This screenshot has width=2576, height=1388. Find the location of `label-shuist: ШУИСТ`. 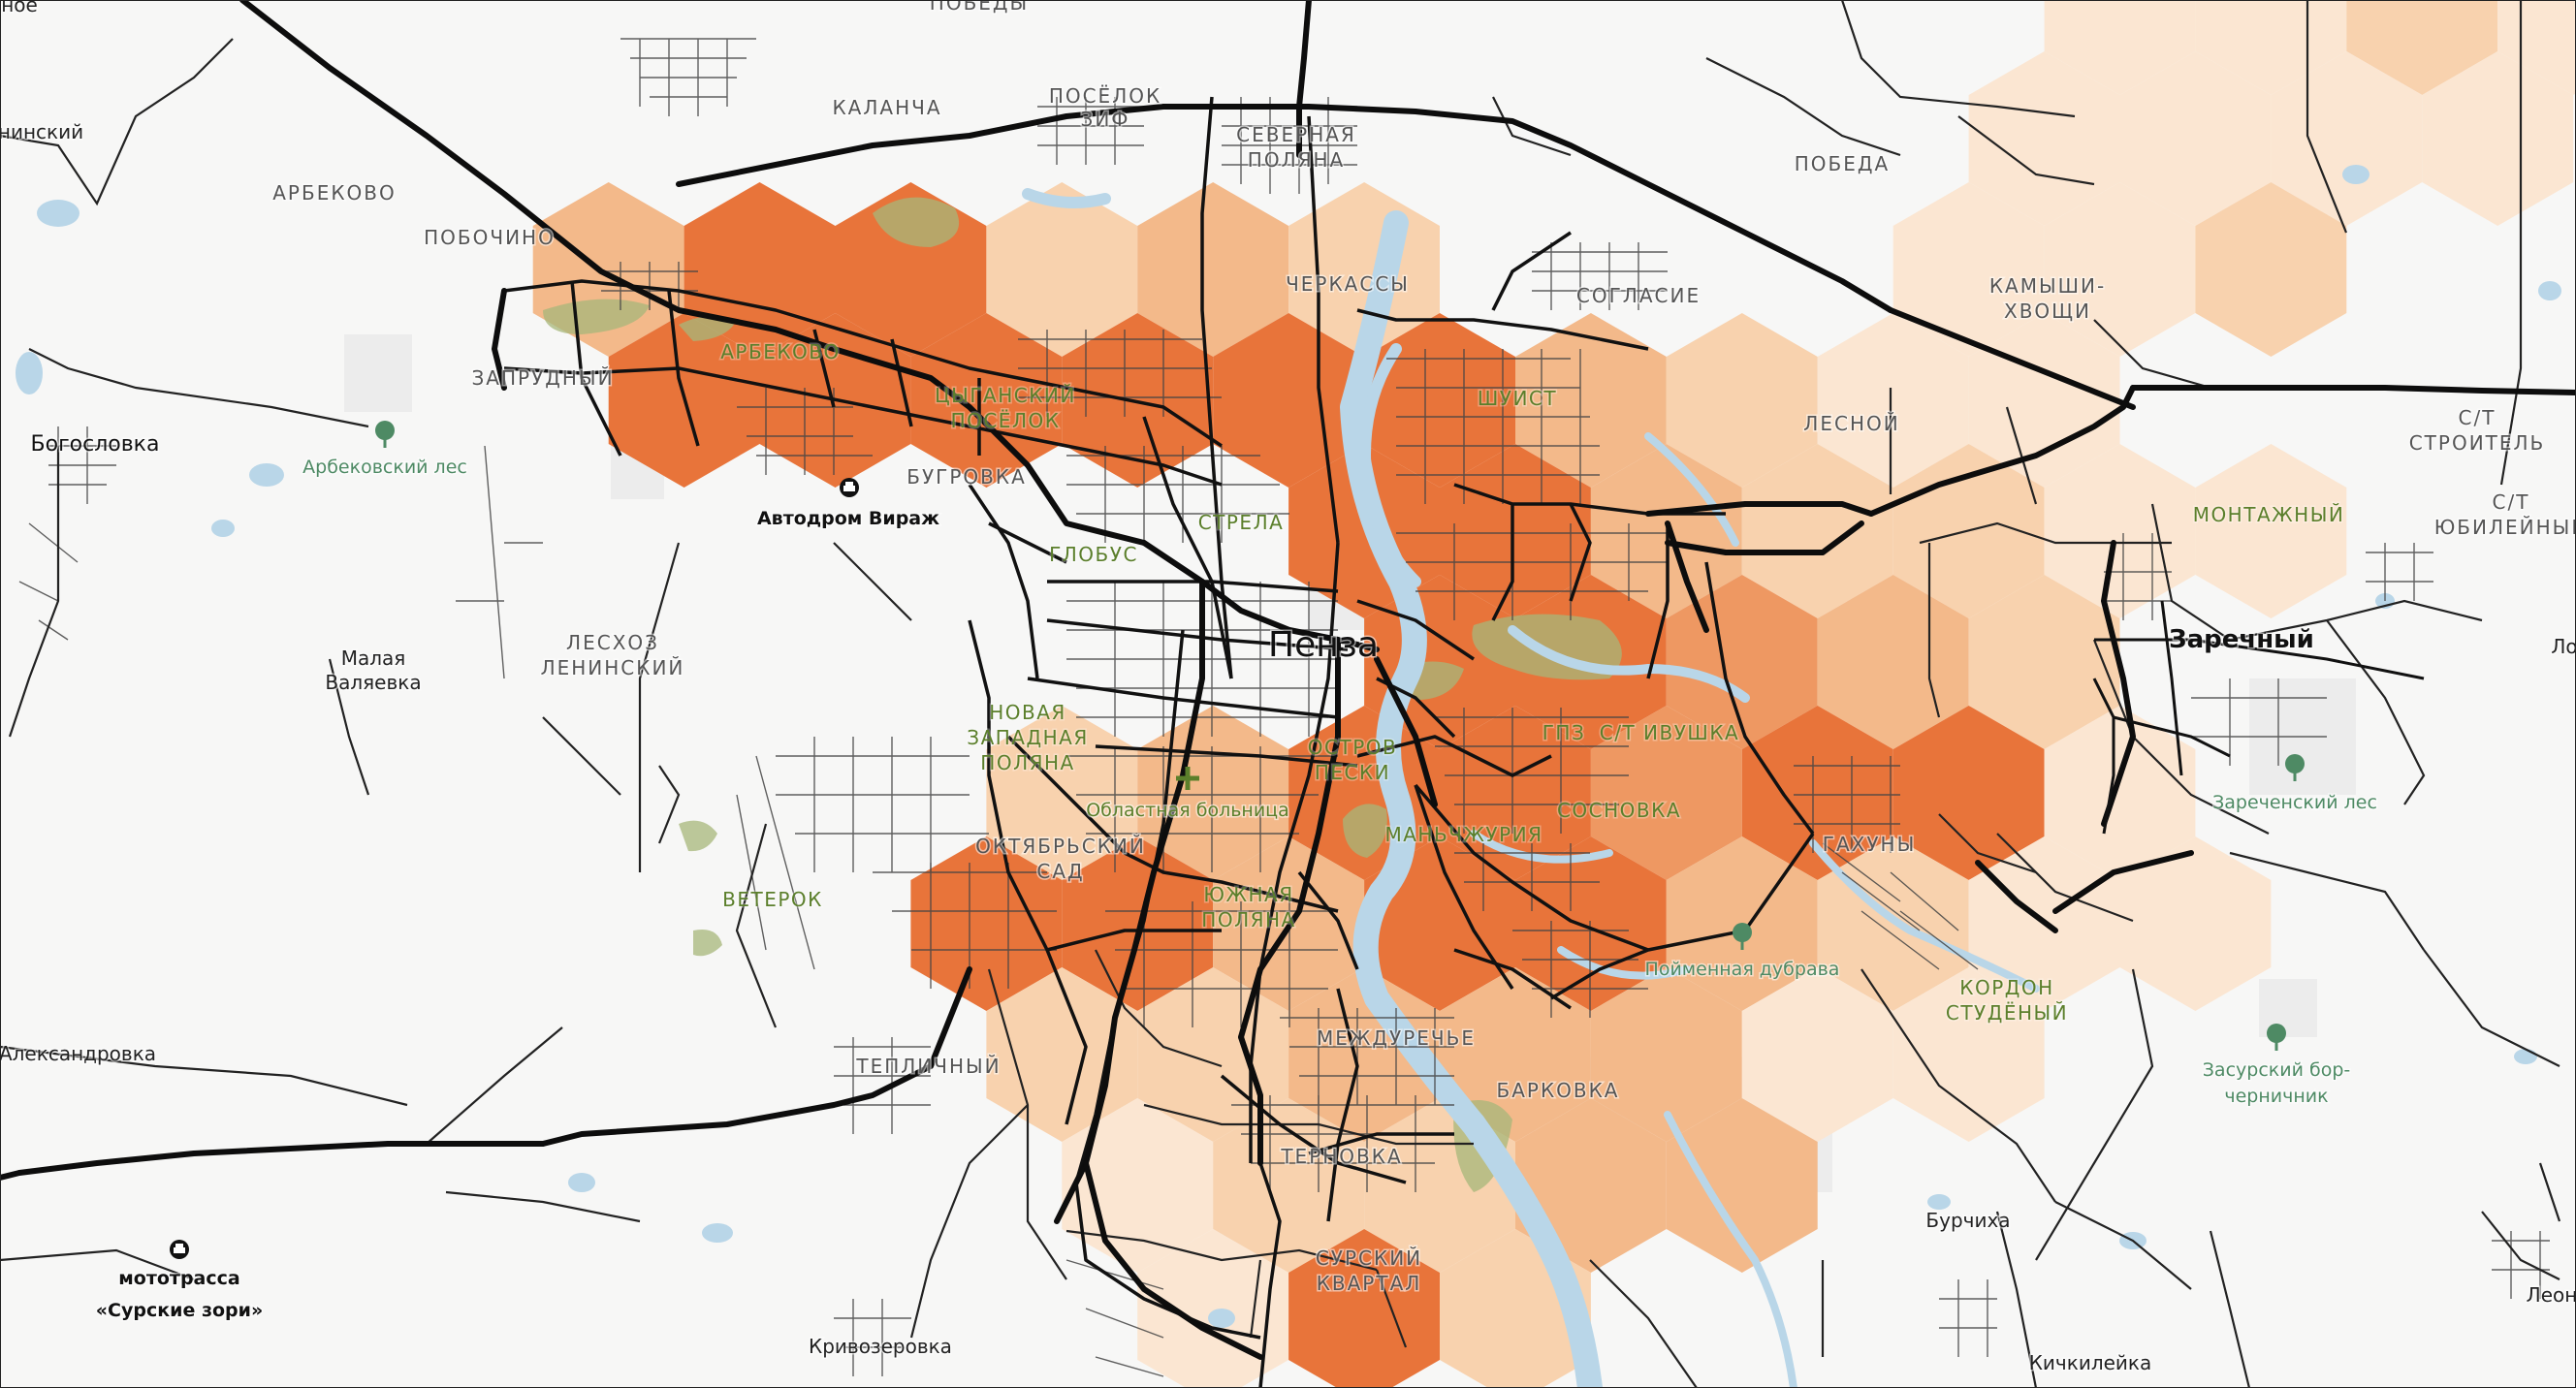

label-shuist: ШУИСТ is located at coordinates (1517, 398).